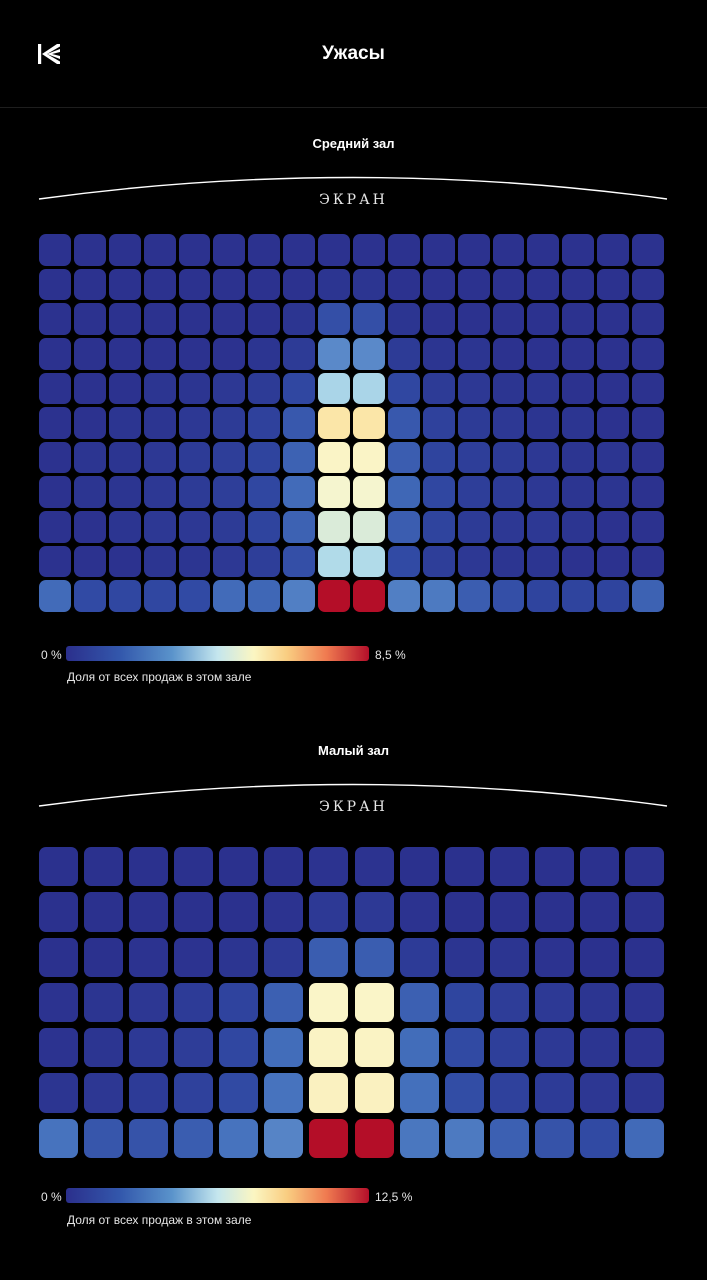 The height and width of the screenshot is (1280, 707). Describe the element at coordinates (49, 54) in the screenshot. I see `kinopoisk-logo-icon` at that location.